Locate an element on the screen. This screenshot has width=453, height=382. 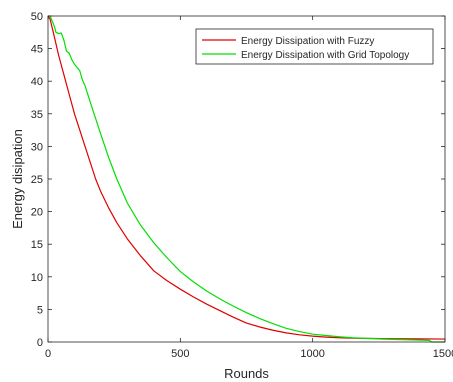
legend-box is located at coordinates (314, 46).